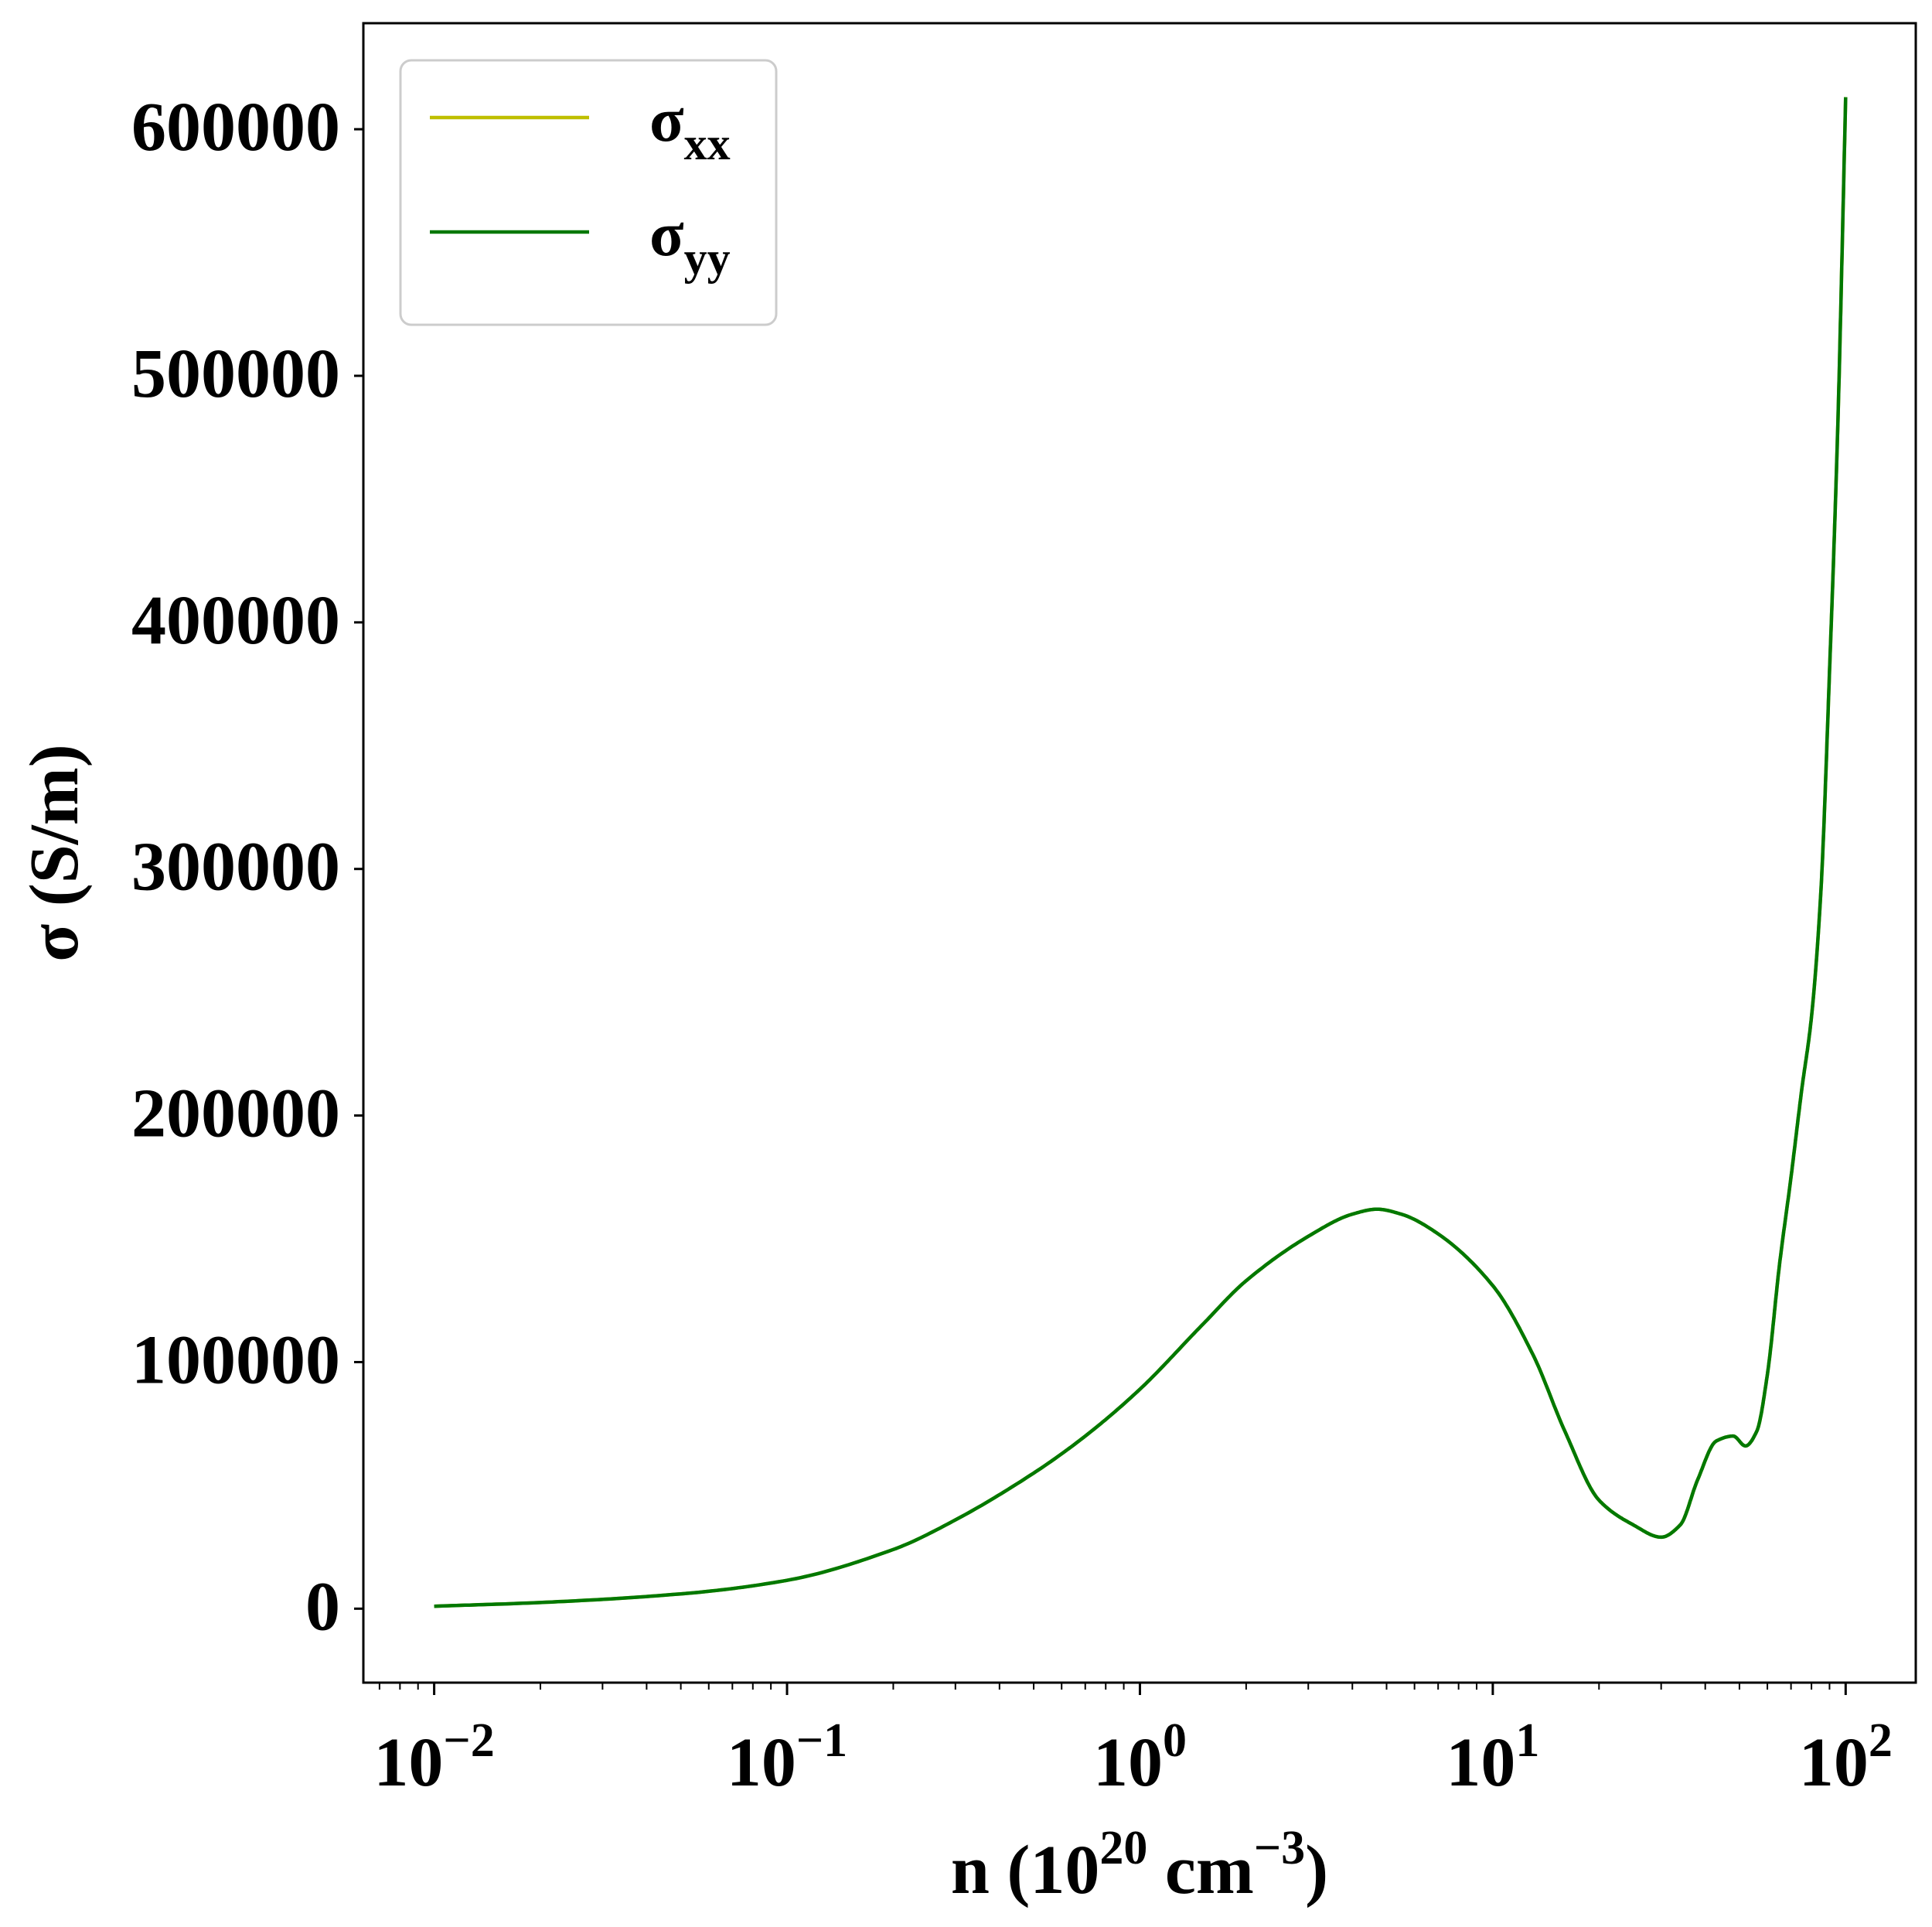 The height and width of the screenshot is (1927, 1932). I want to click on legend: σxx σyy, so click(588, 192).